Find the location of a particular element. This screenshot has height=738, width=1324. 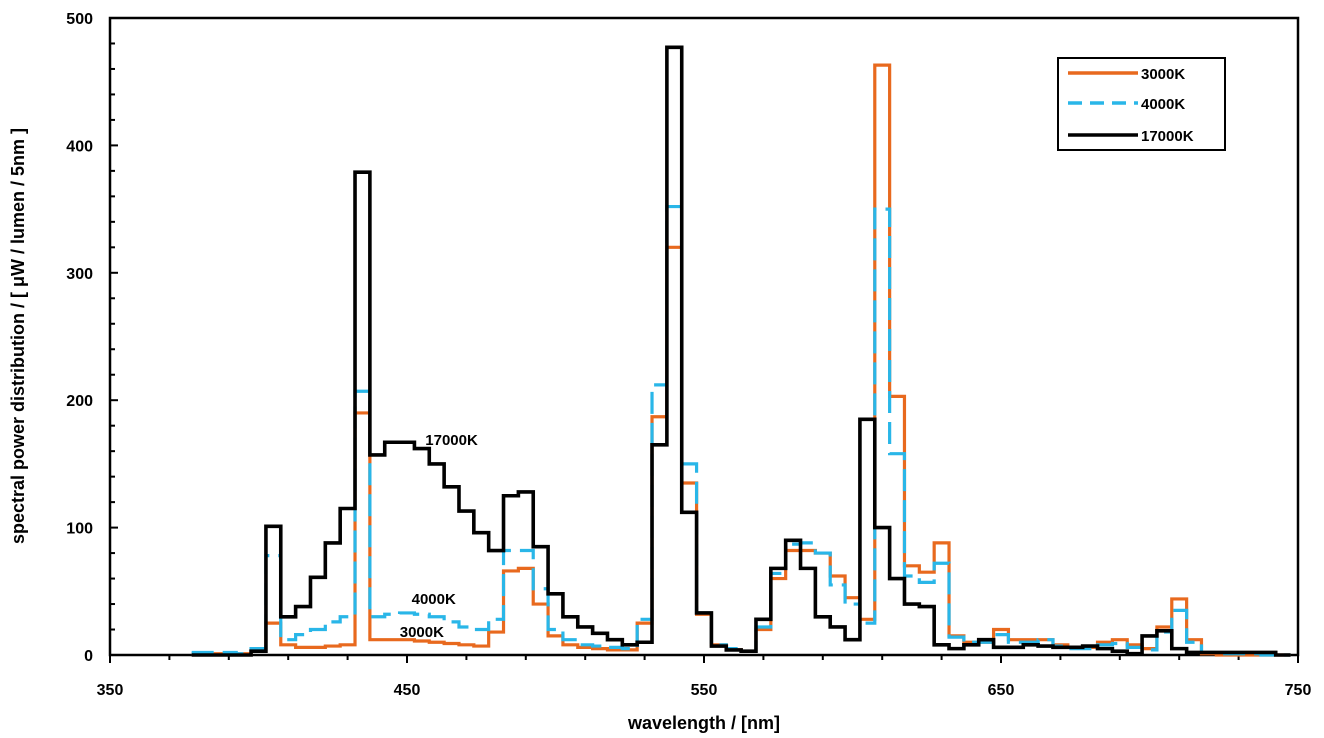

y-tick-label: 200 is located at coordinates (79, 401).